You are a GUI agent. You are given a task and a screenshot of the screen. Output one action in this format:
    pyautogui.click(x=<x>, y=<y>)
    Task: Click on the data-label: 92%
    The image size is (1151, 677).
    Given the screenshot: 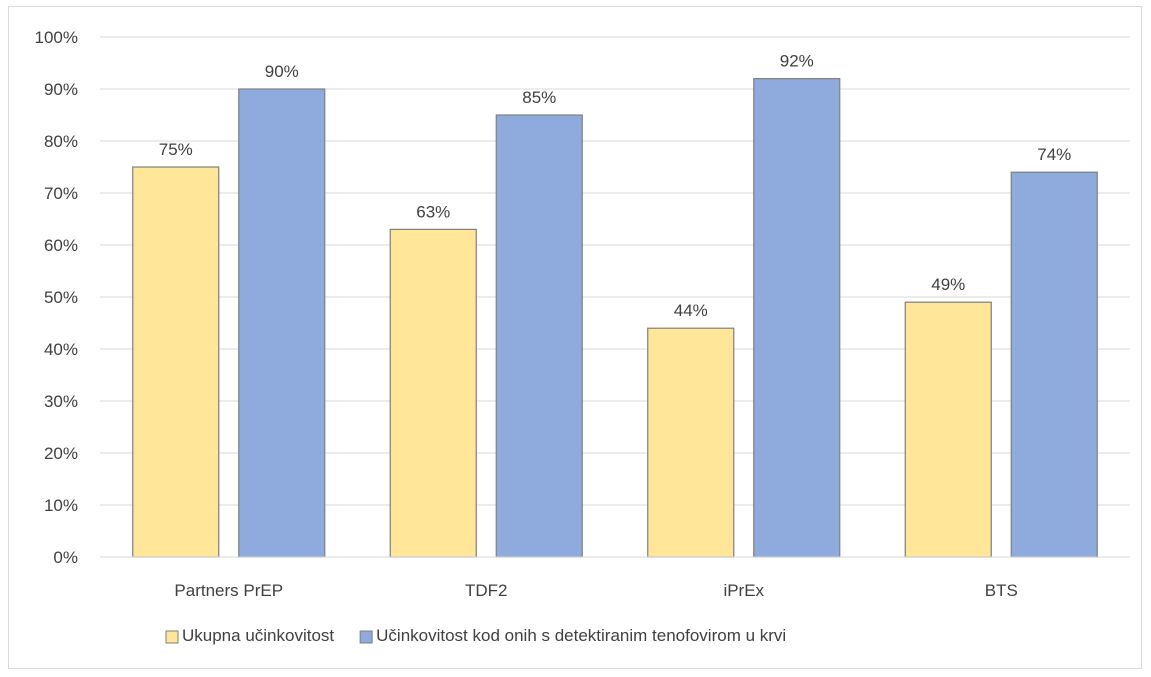 What is the action you would take?
    pyautogui.click(x=797, y=61)
    